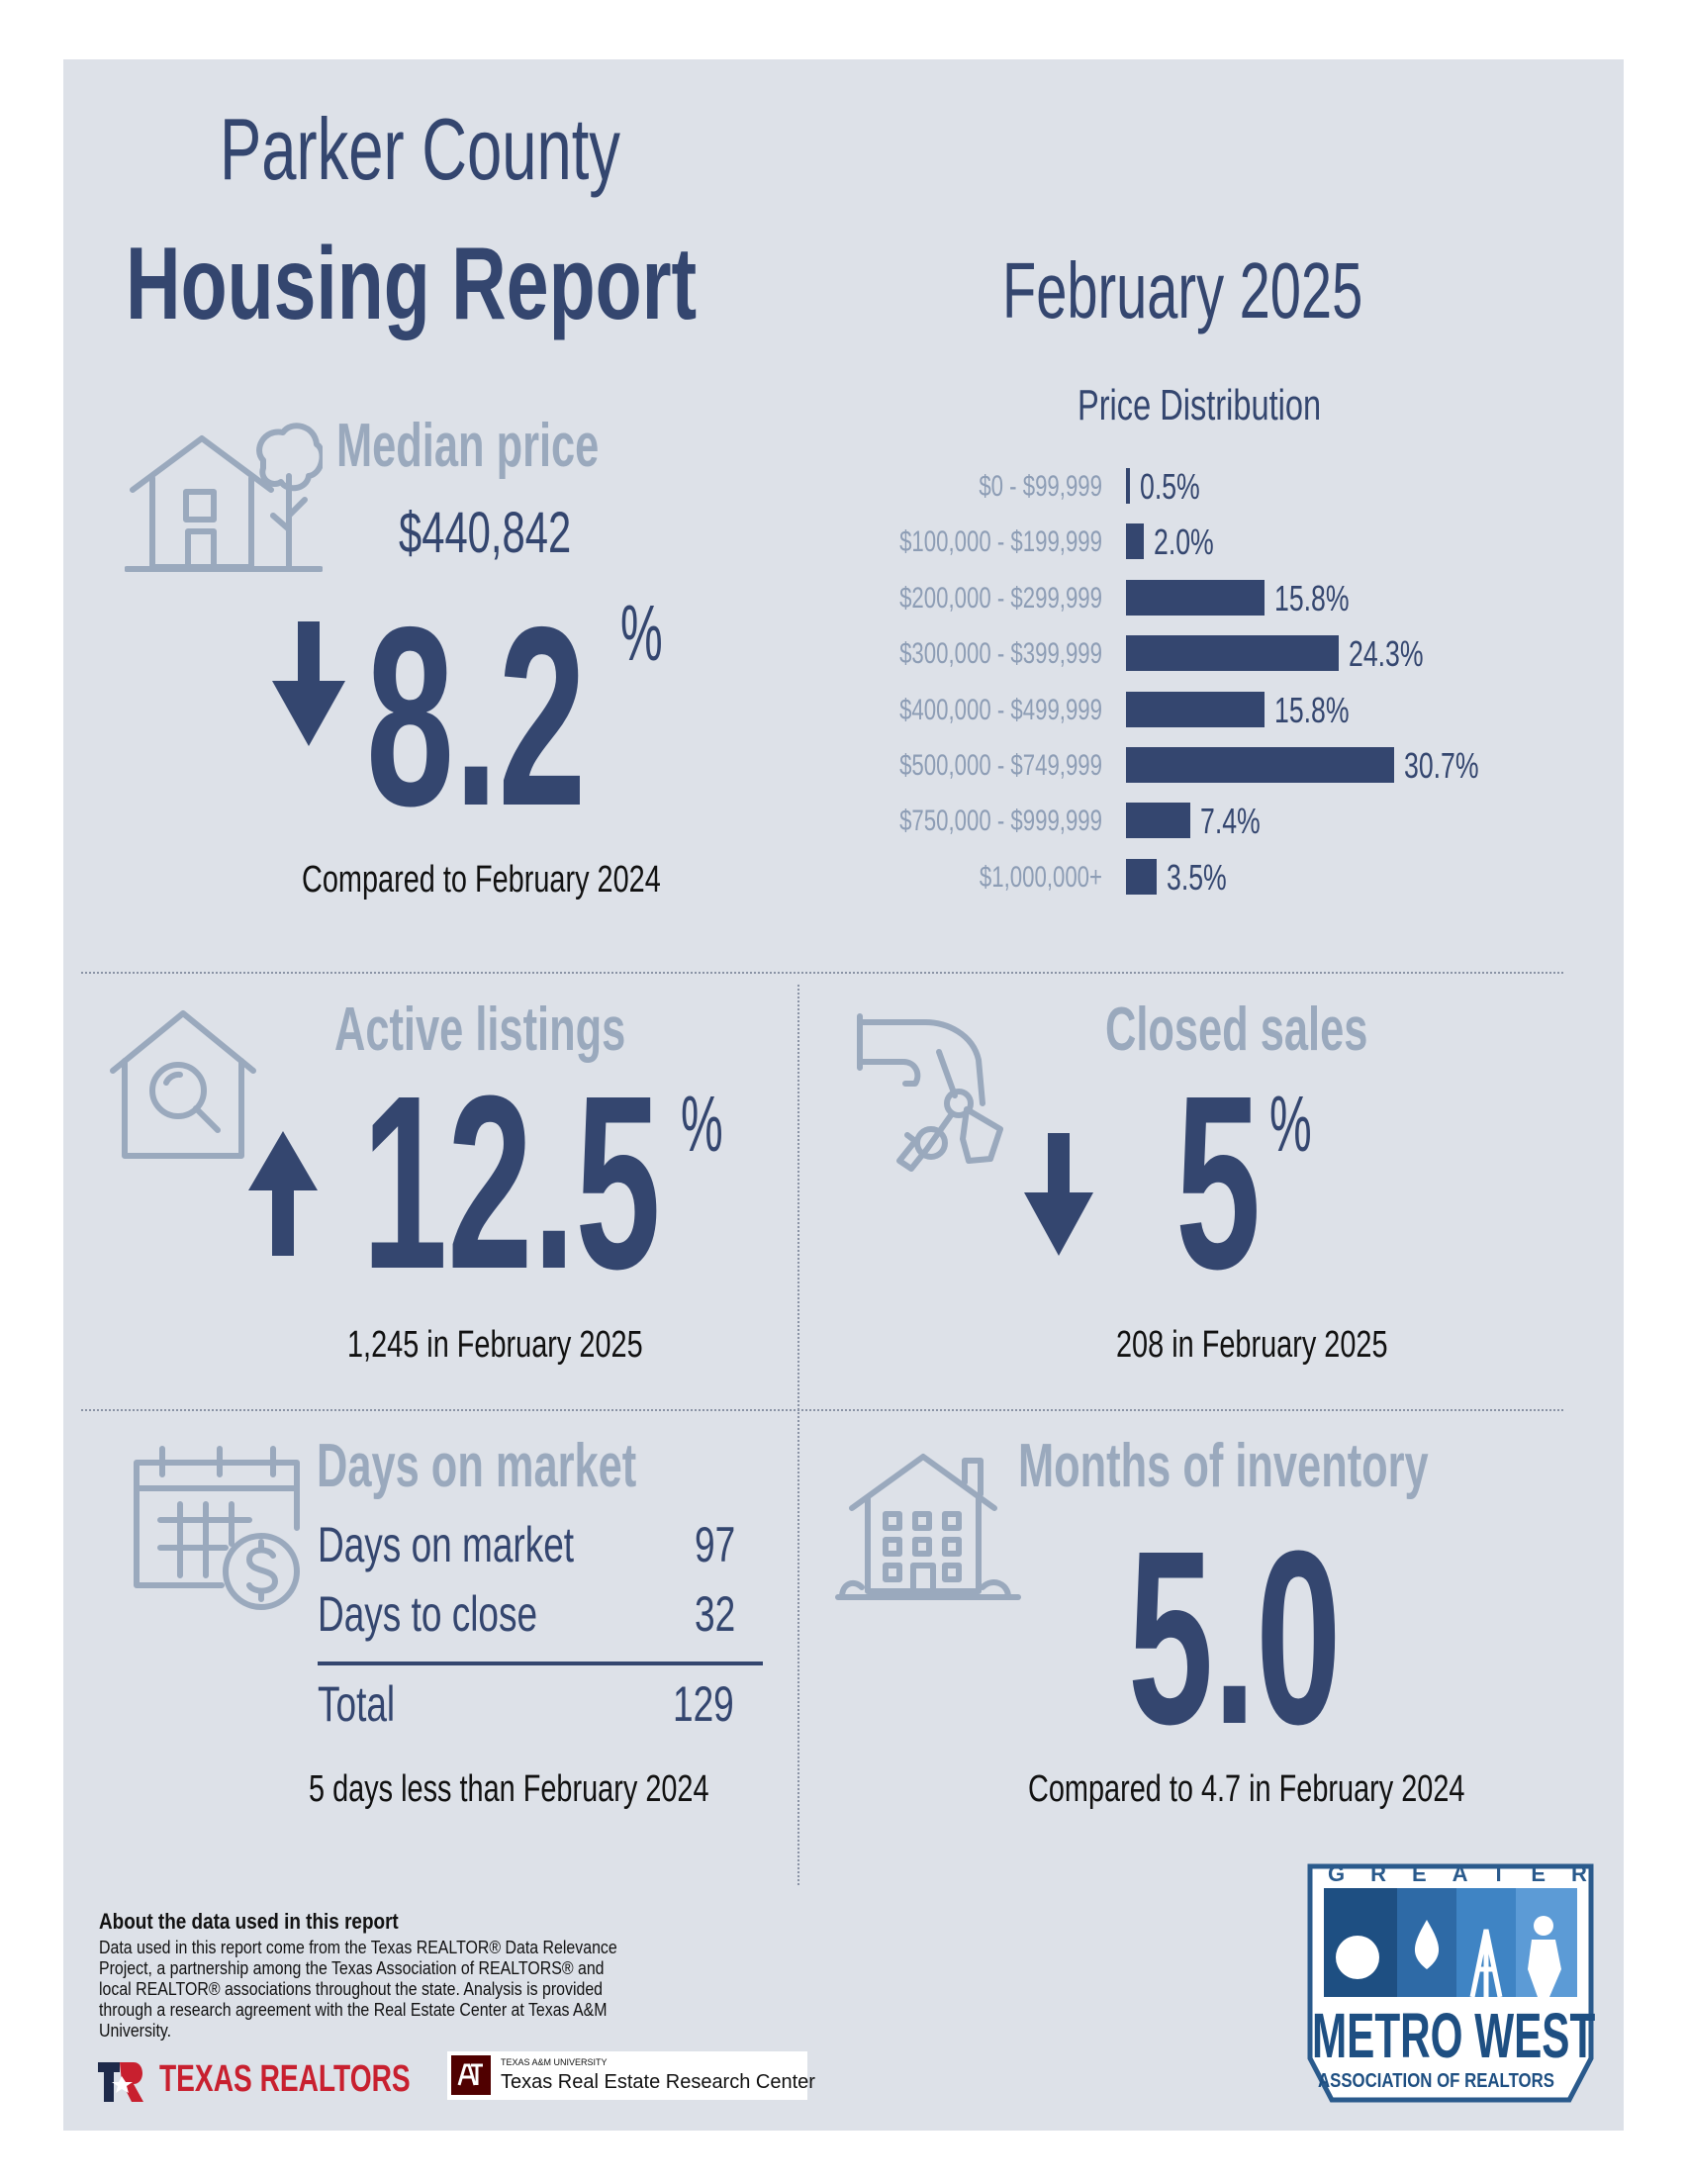  What do you see at coordinates (715, 1614) in the screenshot?
I see `dom-row-value: 32` at bounding box center [715, 1614].